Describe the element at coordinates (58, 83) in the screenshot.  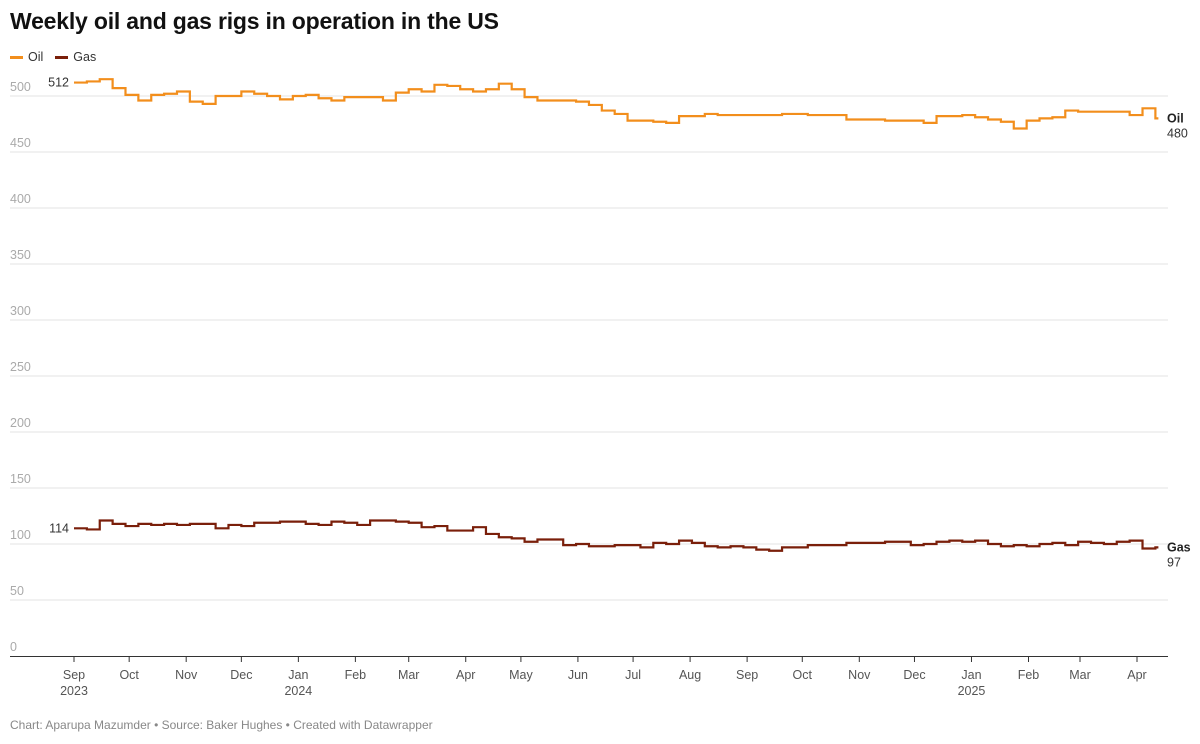
I see `start-value-label: 512` at that location.